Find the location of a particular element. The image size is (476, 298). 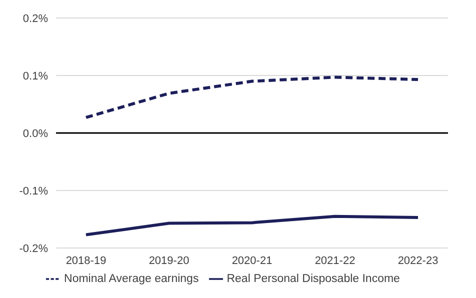

legend-label: Nominal Average earnings is located at coordinates (131, 279).